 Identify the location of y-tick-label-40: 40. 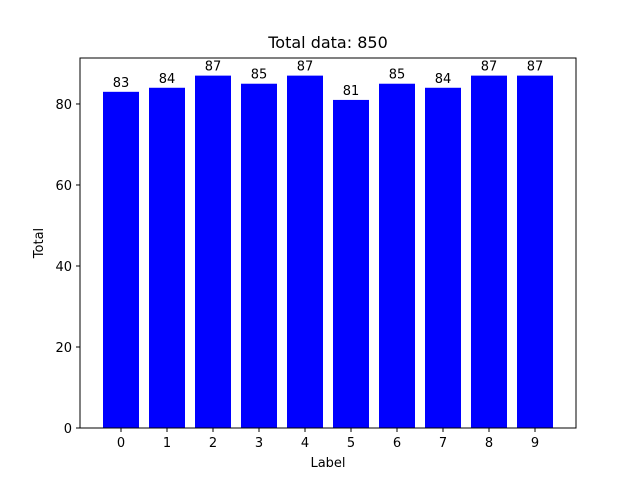
(63, 267).